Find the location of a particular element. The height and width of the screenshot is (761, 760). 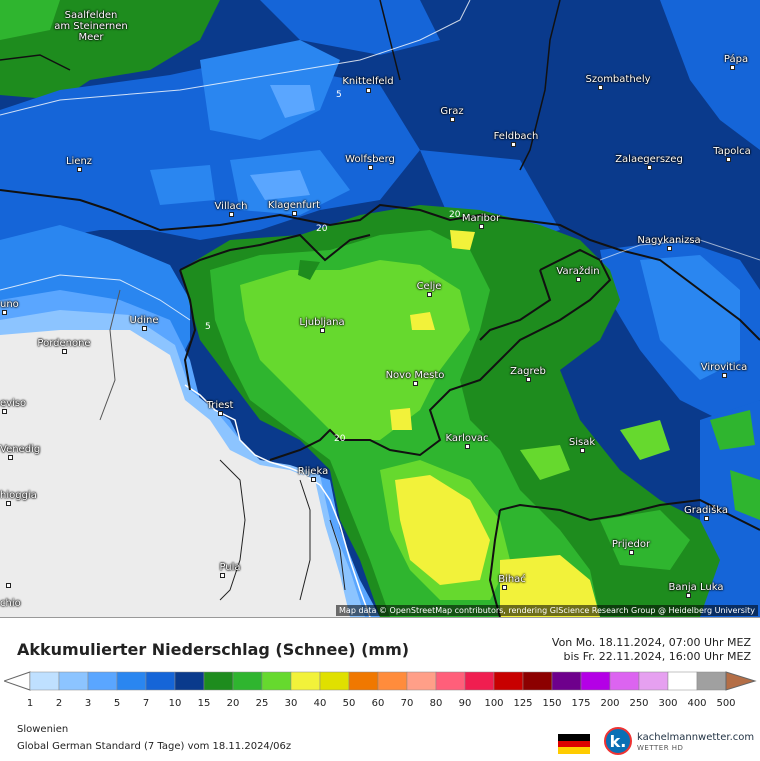

city-label: hioggia is located at coordinates (18, 495).